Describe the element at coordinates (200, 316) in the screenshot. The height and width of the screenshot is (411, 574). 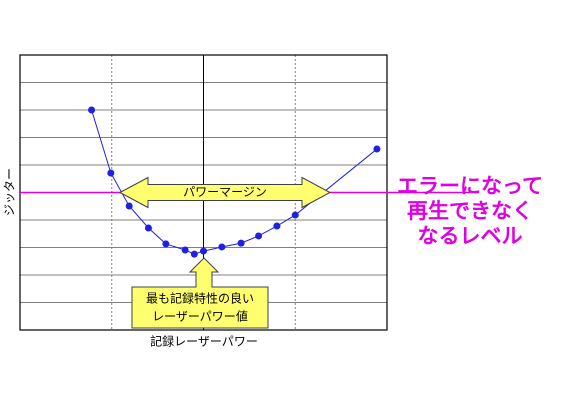
I see `annotation: レーザーパワー値` at that location.